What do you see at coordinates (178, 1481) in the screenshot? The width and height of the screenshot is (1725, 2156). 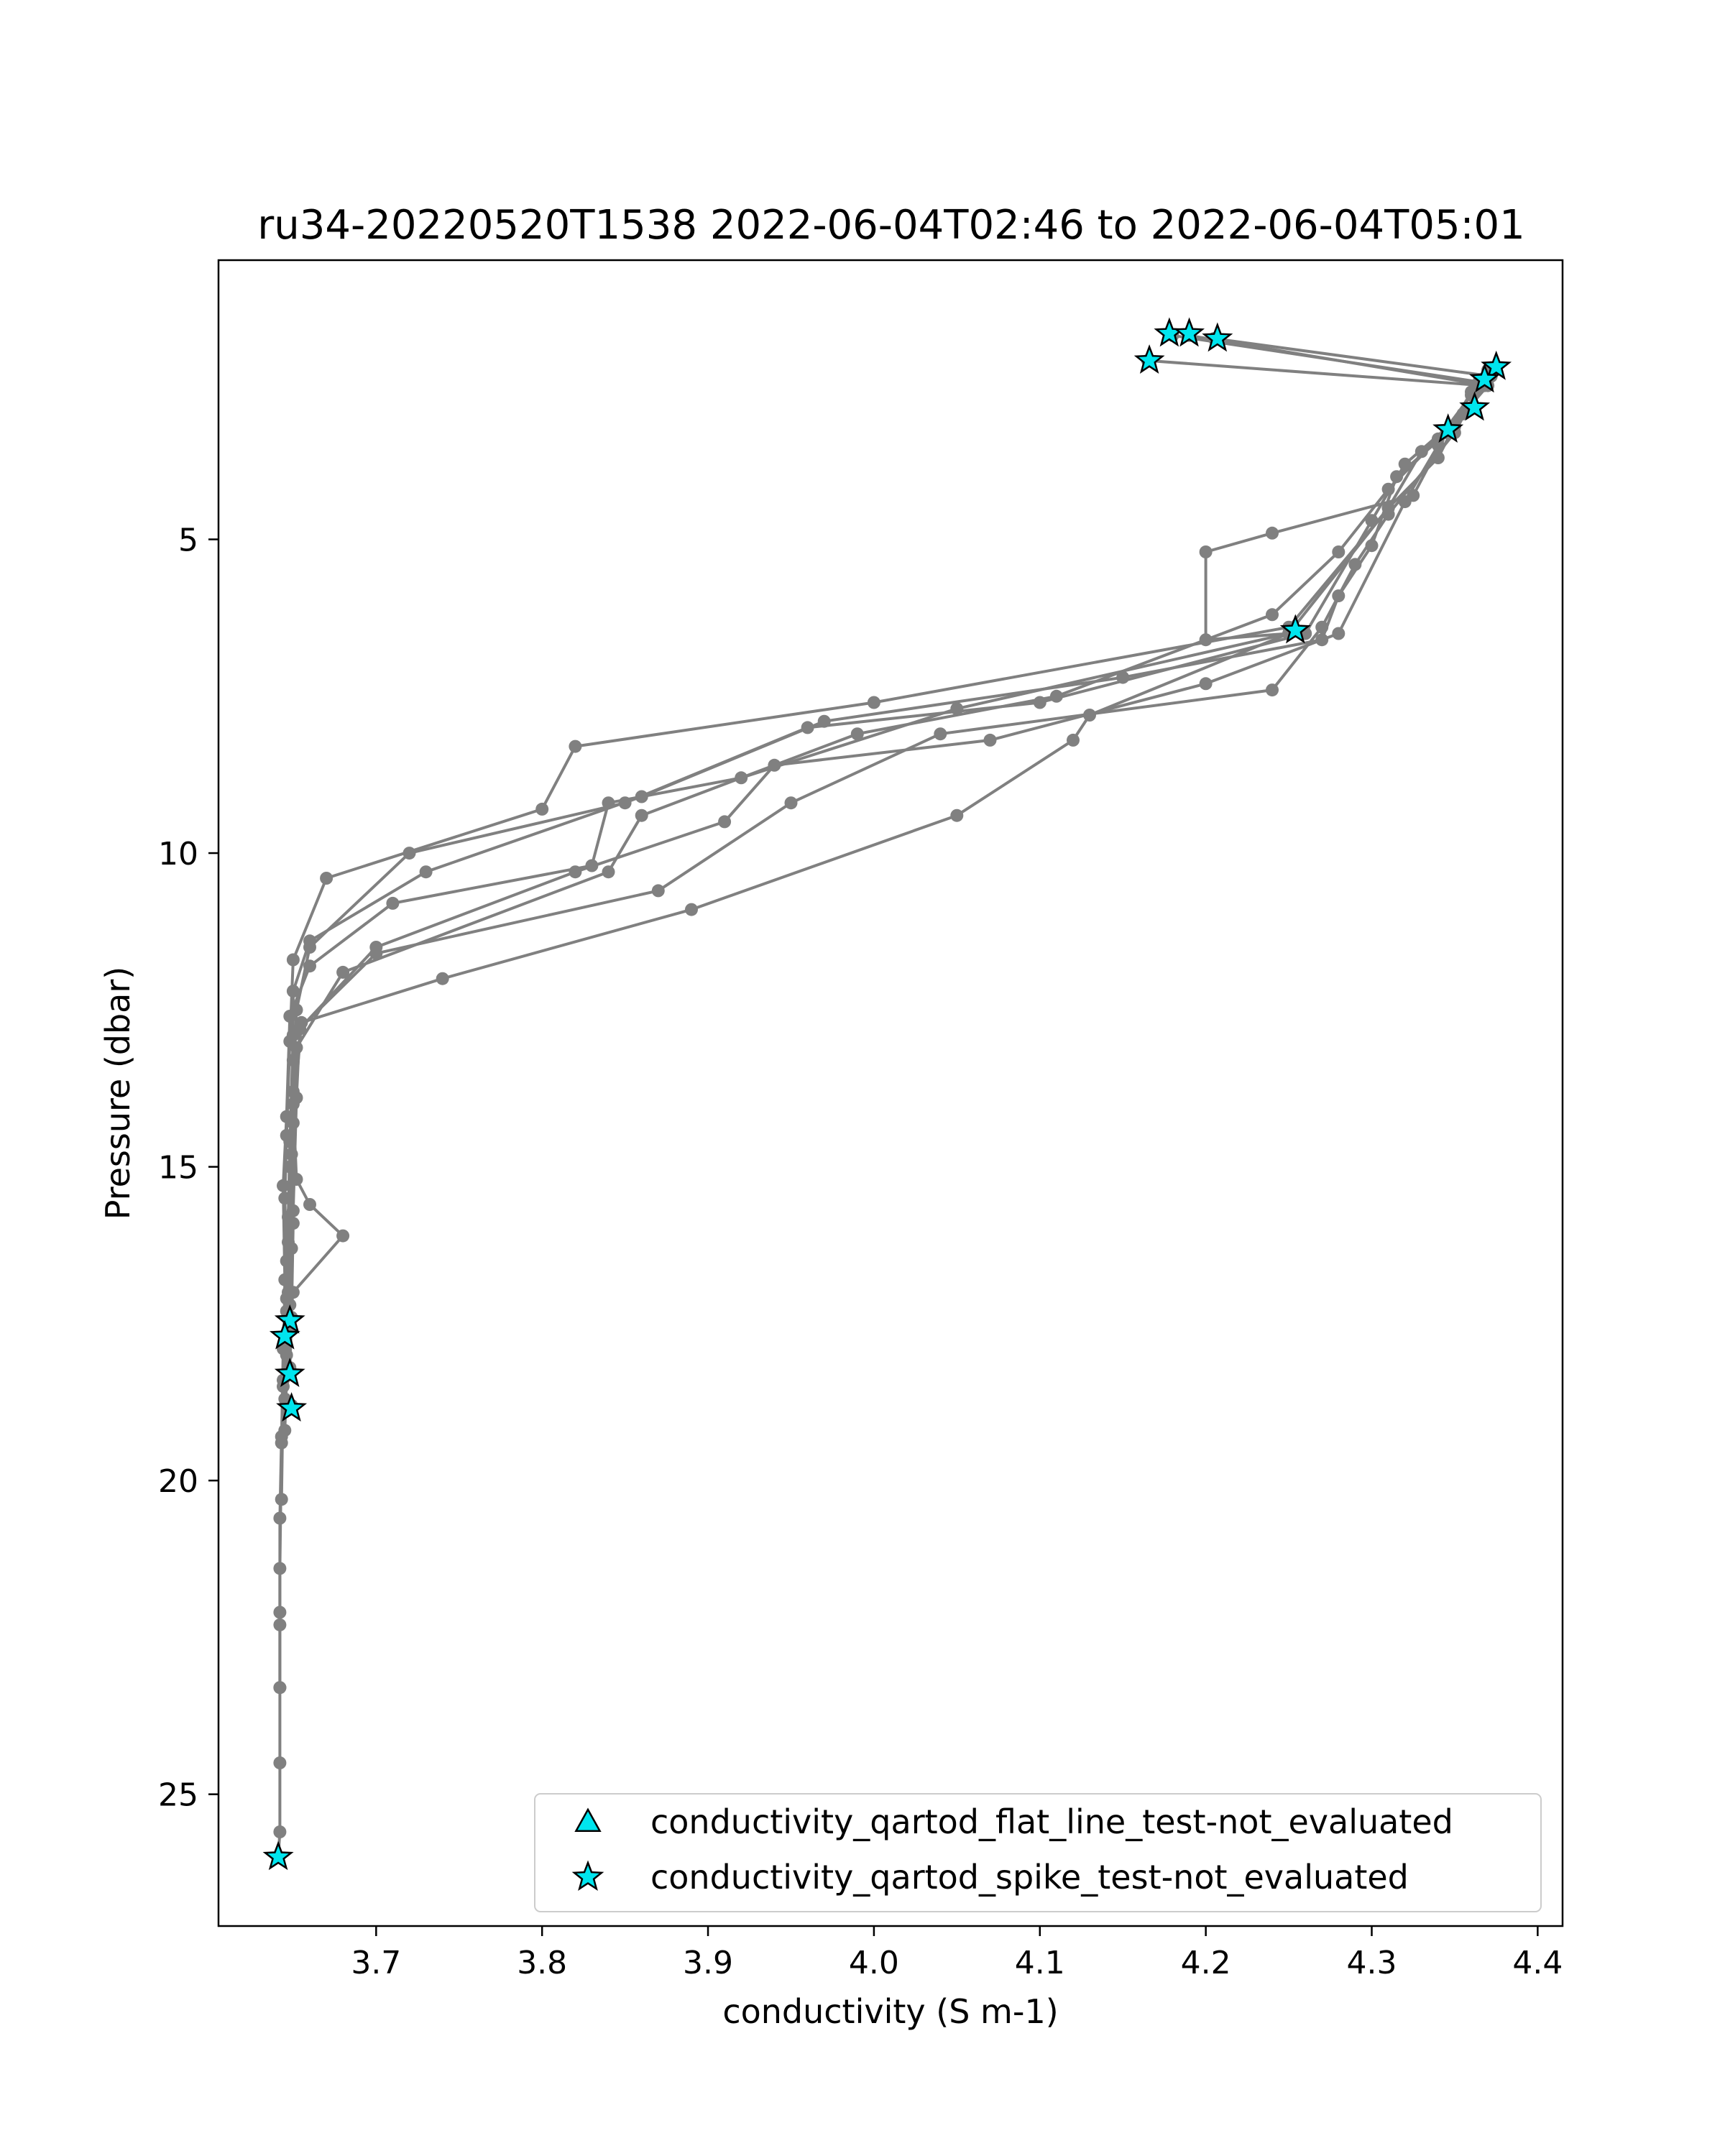 I see `y-tick-label: 20` at bounding box center [178, 1481].